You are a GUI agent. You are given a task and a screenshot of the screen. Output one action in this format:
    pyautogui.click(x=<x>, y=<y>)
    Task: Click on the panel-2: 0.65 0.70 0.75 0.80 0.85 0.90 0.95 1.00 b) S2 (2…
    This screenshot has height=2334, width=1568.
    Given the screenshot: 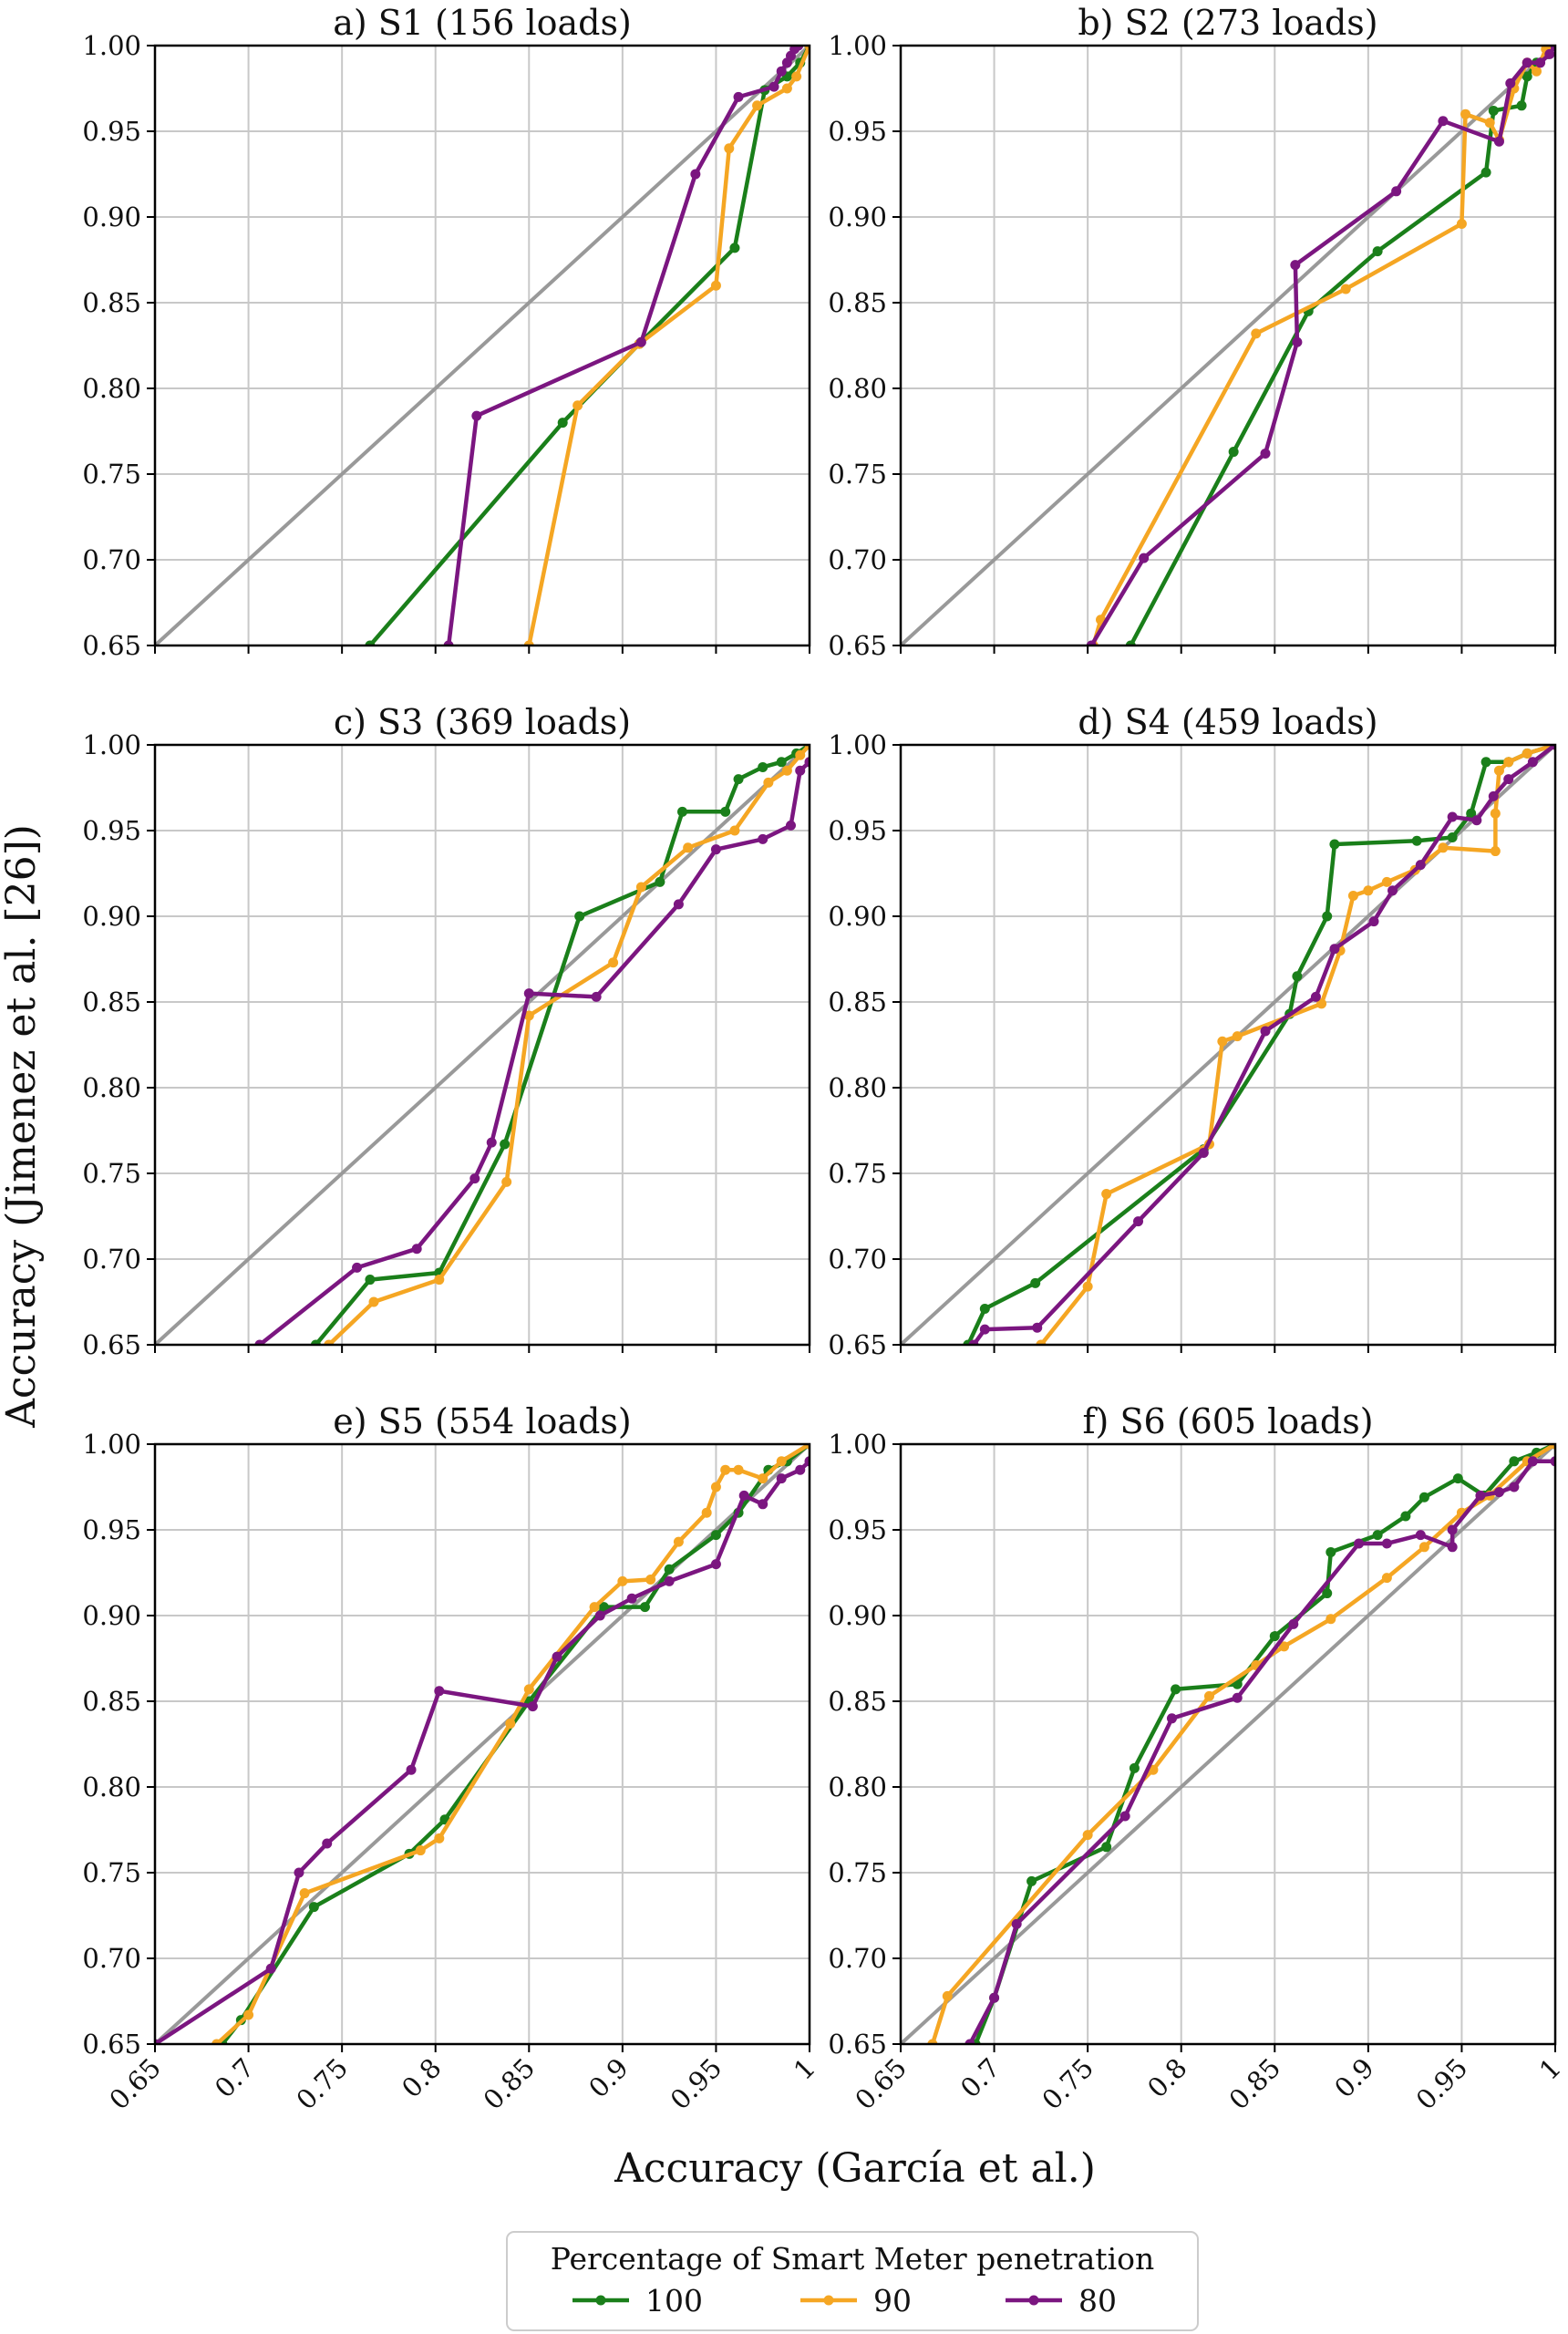 What is the action you would take?
    pyautogui.click(x=1192, y=332)
    